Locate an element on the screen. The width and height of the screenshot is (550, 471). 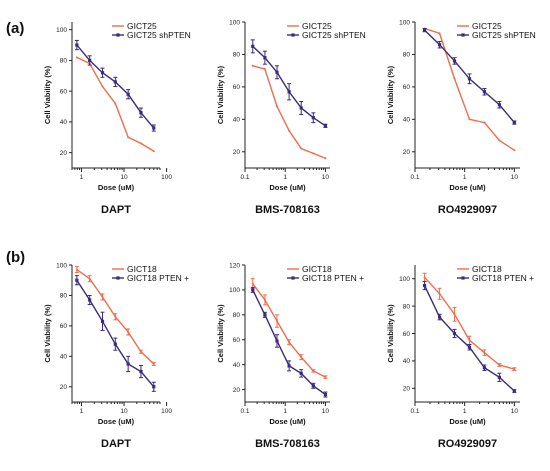
drug-title: BMS-708163 is located at coordinates (287, 444).